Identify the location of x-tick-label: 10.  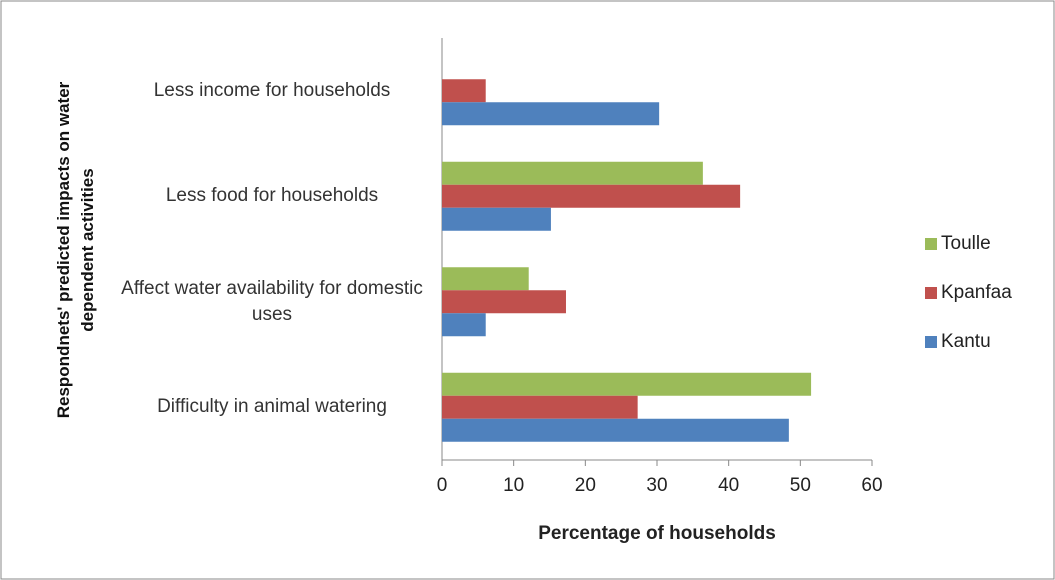
(513, 485).